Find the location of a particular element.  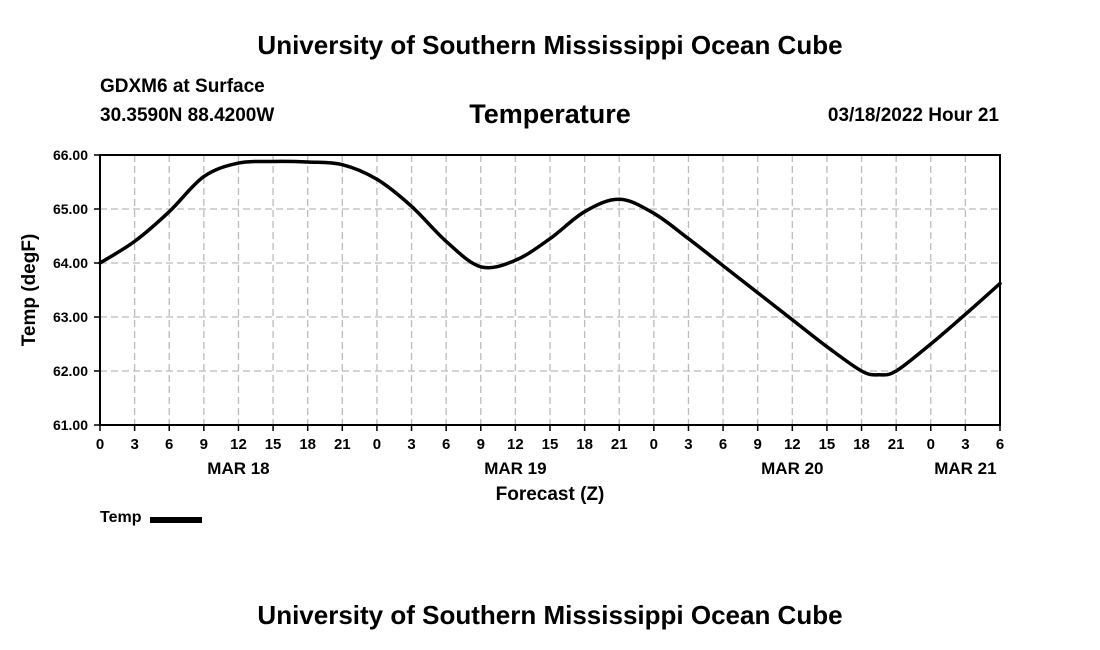

x-axis-label: Forecast (Z) is located at coordinates (550, 494).